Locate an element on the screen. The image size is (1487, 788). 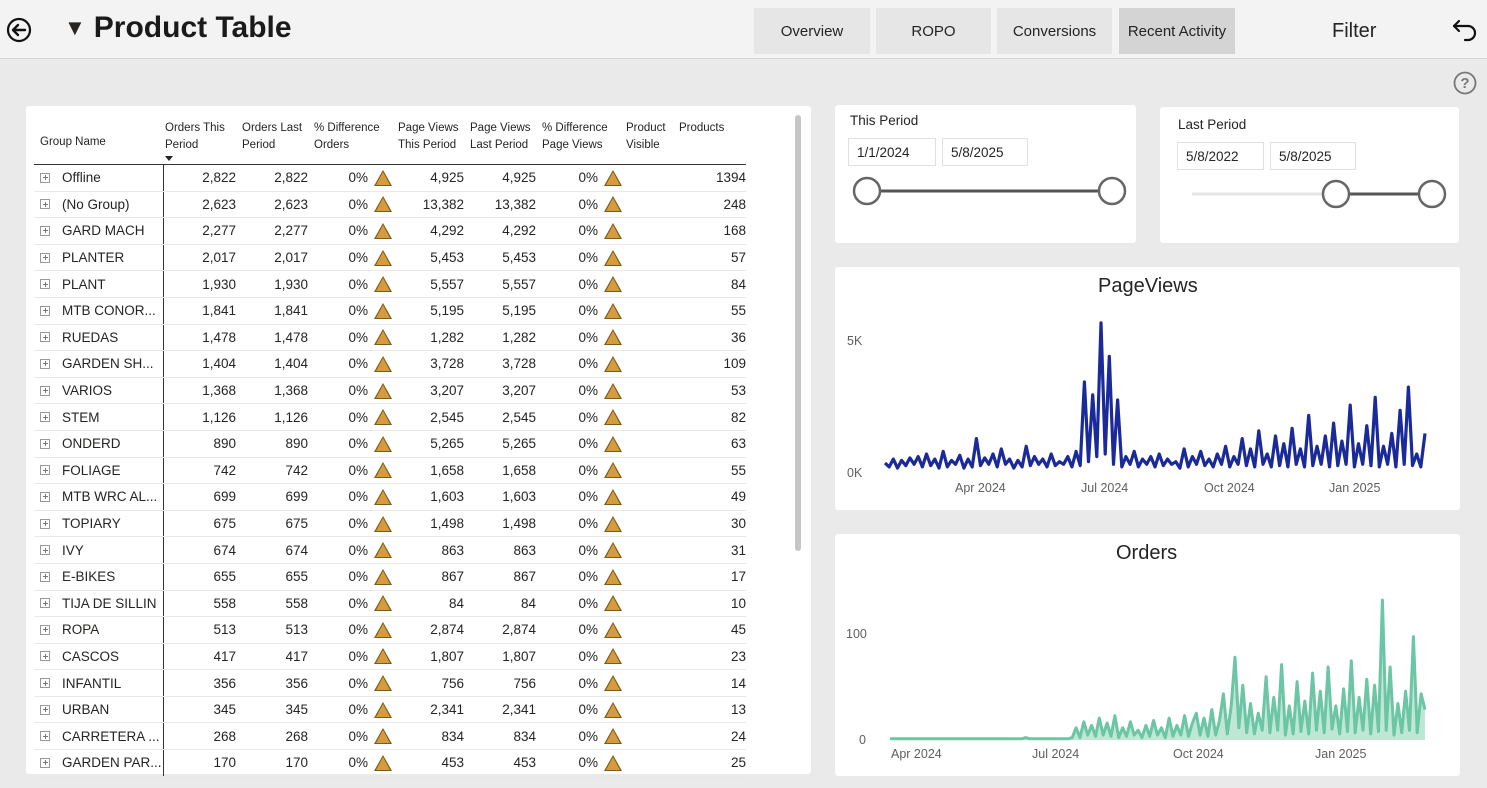
table-row: VARIOS 1,368 1,368 0% 3,207 3,207 0% 53 is located at coordinates (390, 391).